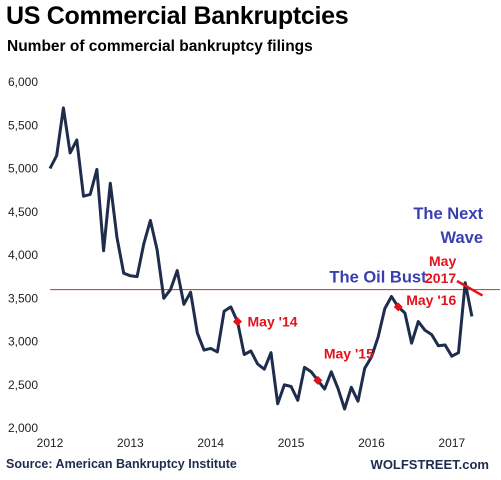 The image size is (501, 480). What do you see at coordinates (23, 385) in the screenshot?
I see `y-tick-label: 2,500` at bounding box center [23, 385].